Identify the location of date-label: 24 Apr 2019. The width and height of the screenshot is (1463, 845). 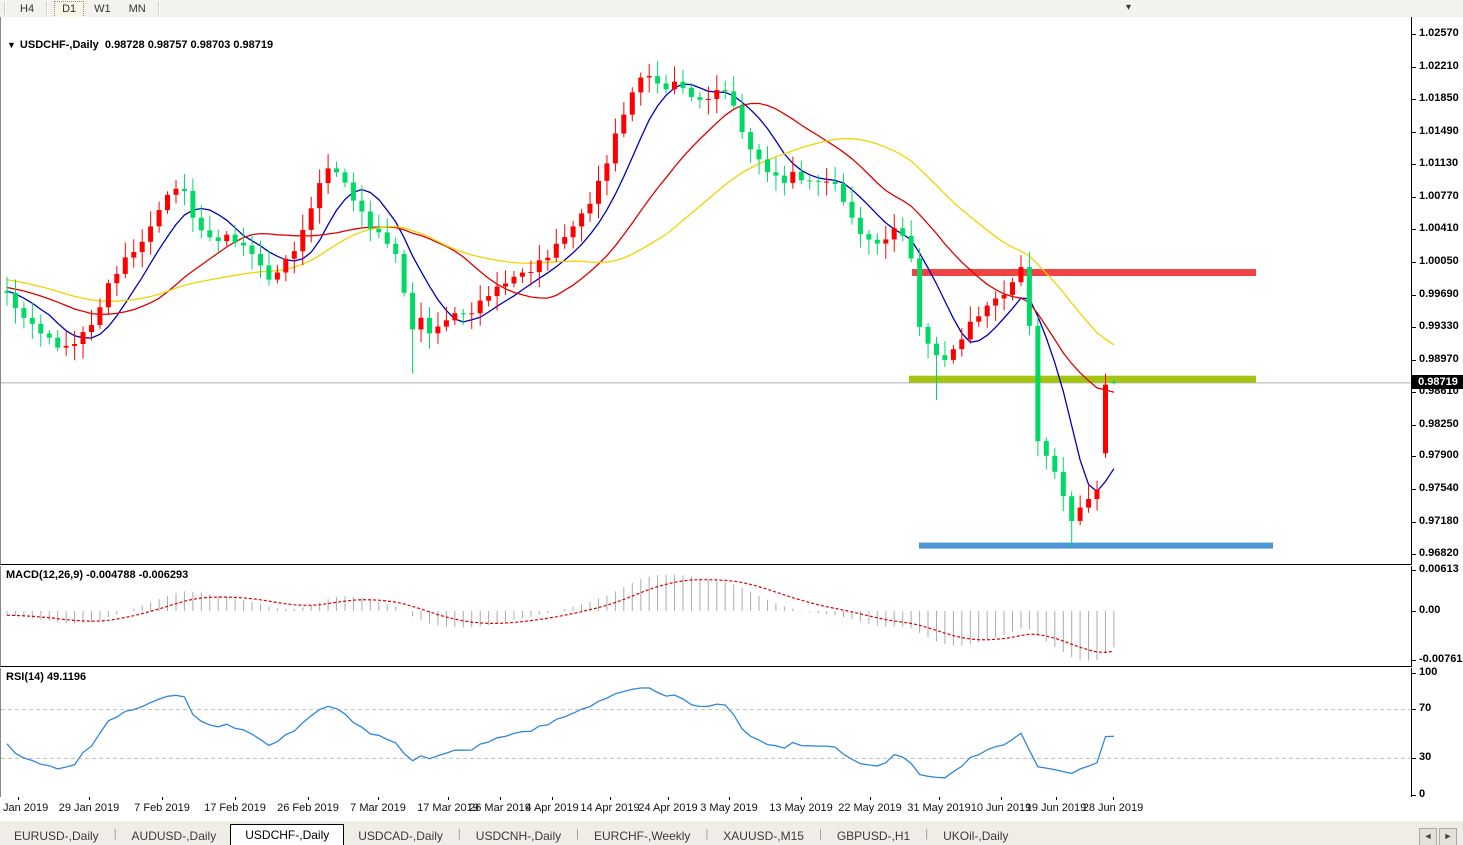
(668, 808).